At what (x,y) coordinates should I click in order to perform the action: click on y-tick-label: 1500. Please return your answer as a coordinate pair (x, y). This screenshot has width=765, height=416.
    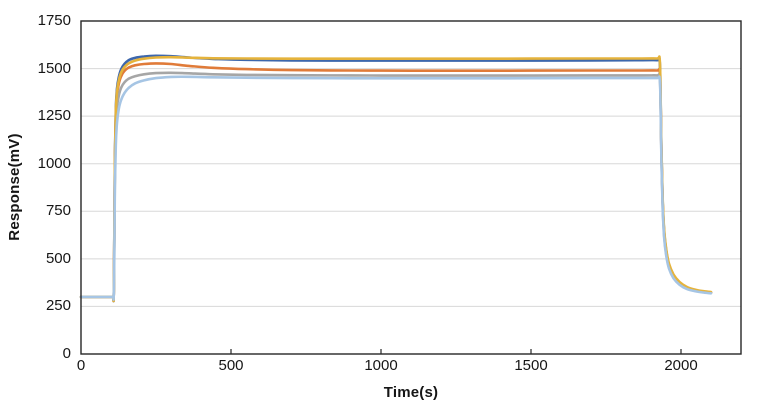
    Looking at the image, I should click on (54, 68).